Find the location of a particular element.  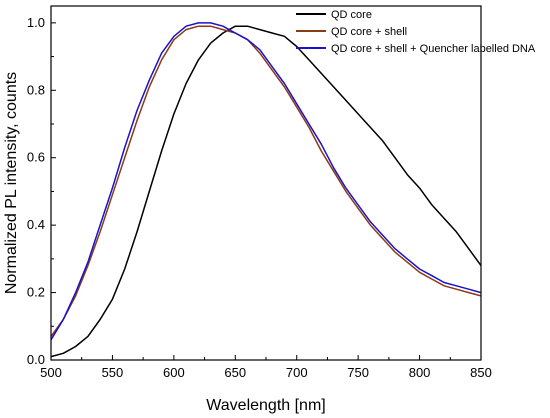

y-axis-ticks: 0.0 0.2 0.4 0.6 0.8 1.0 is located at coordinates (41, 191).